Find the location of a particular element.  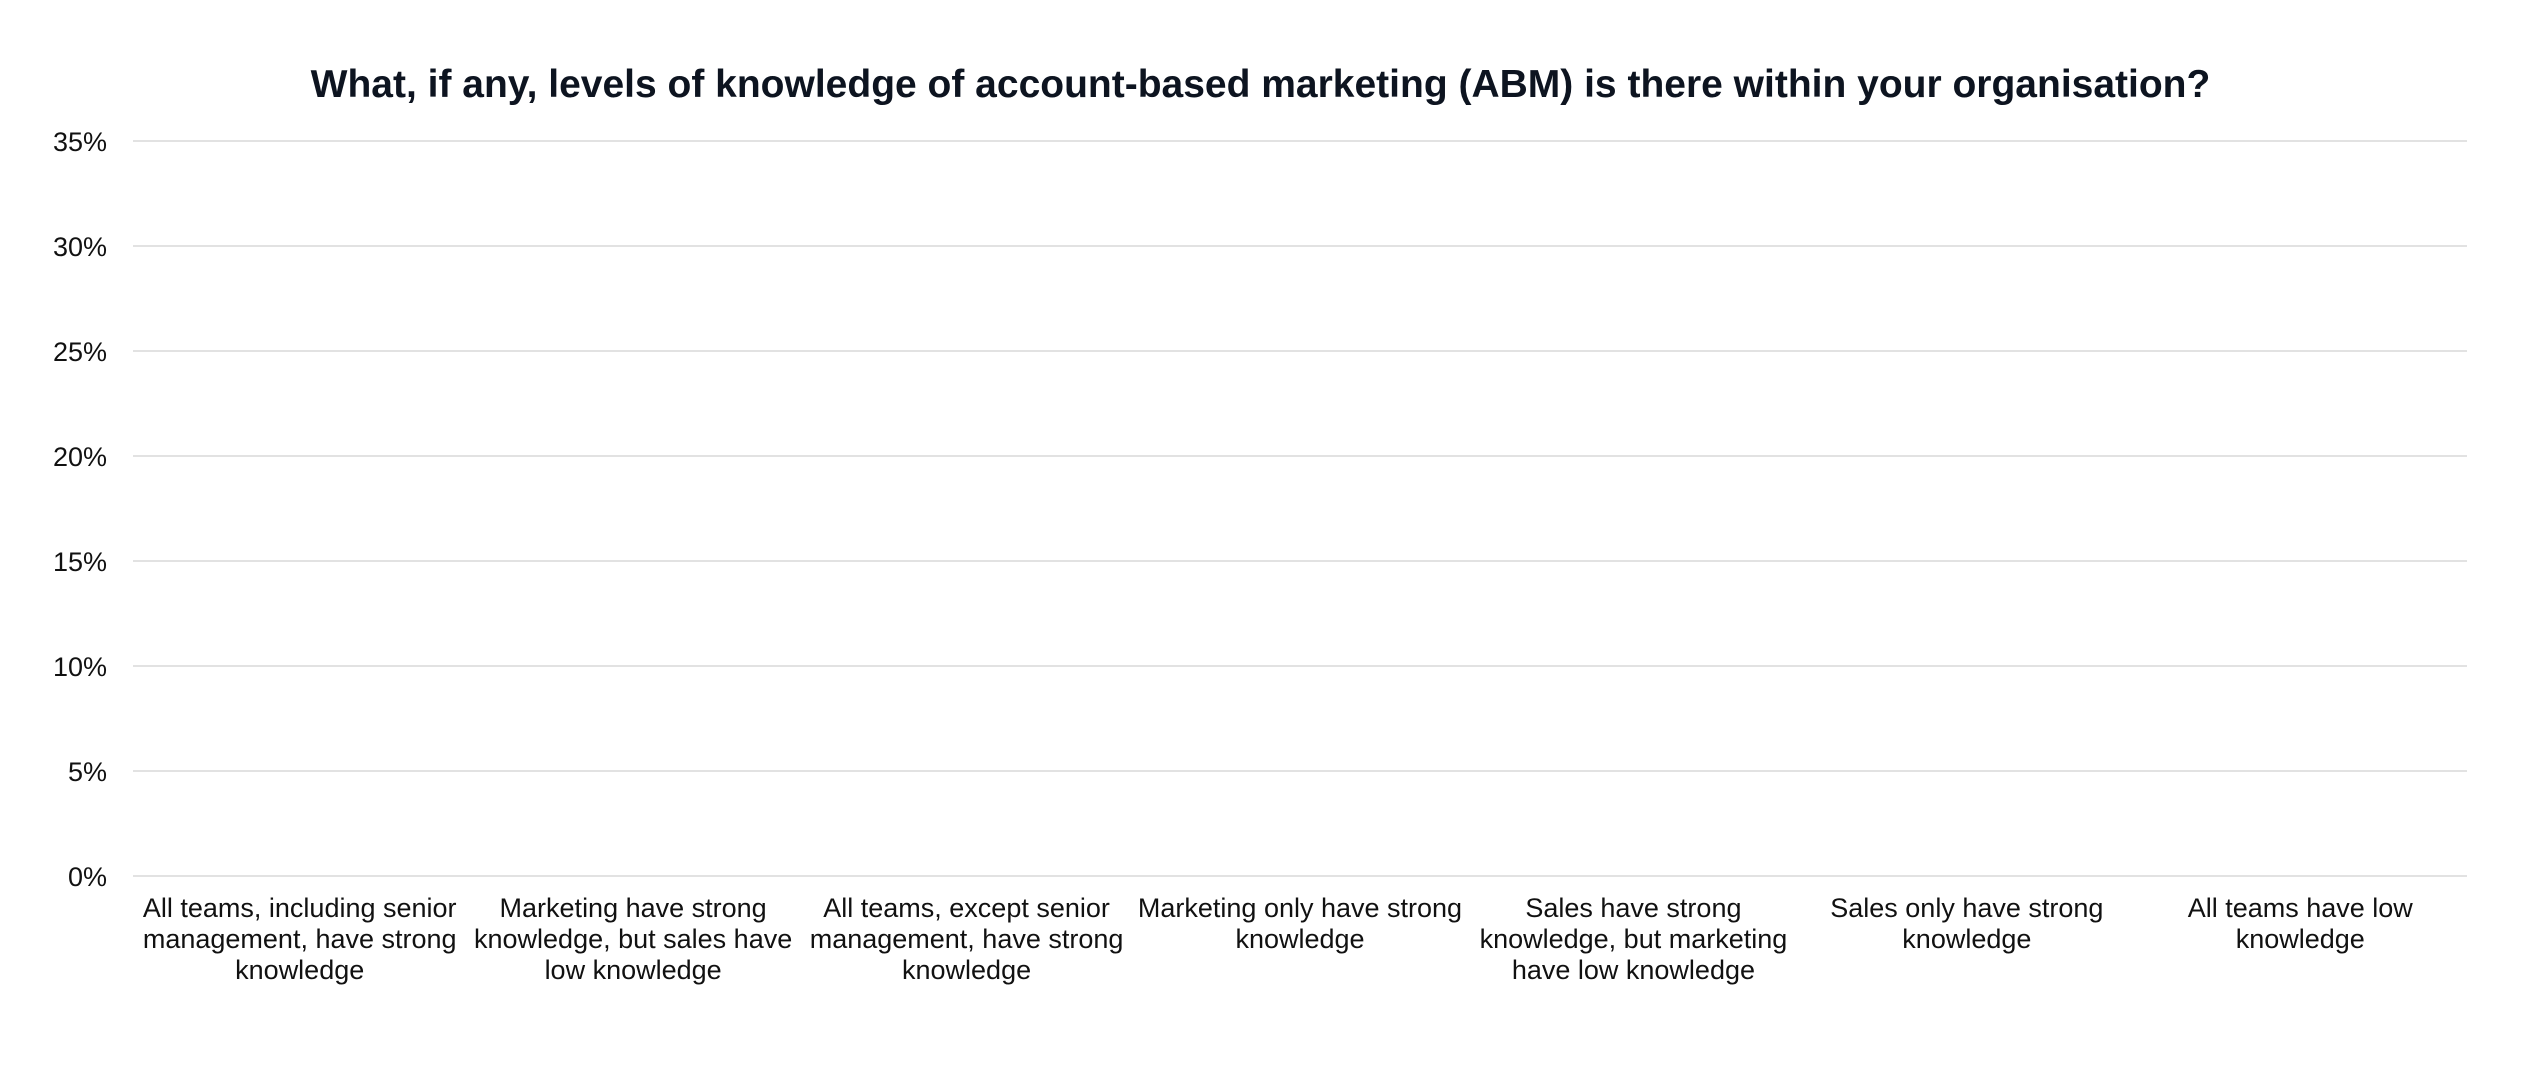

y-axis-ticks: 0% 5% 10% 15% 20% 25% 30% 35% is located at coordinates (80, 509).